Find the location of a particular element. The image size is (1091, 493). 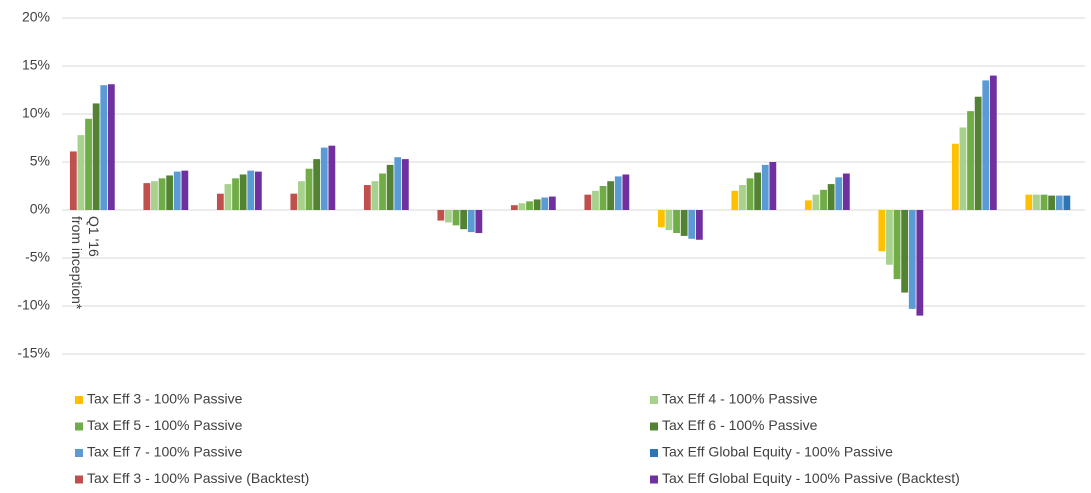

y-tick-label: 10% is located at coordinates (36, 113).